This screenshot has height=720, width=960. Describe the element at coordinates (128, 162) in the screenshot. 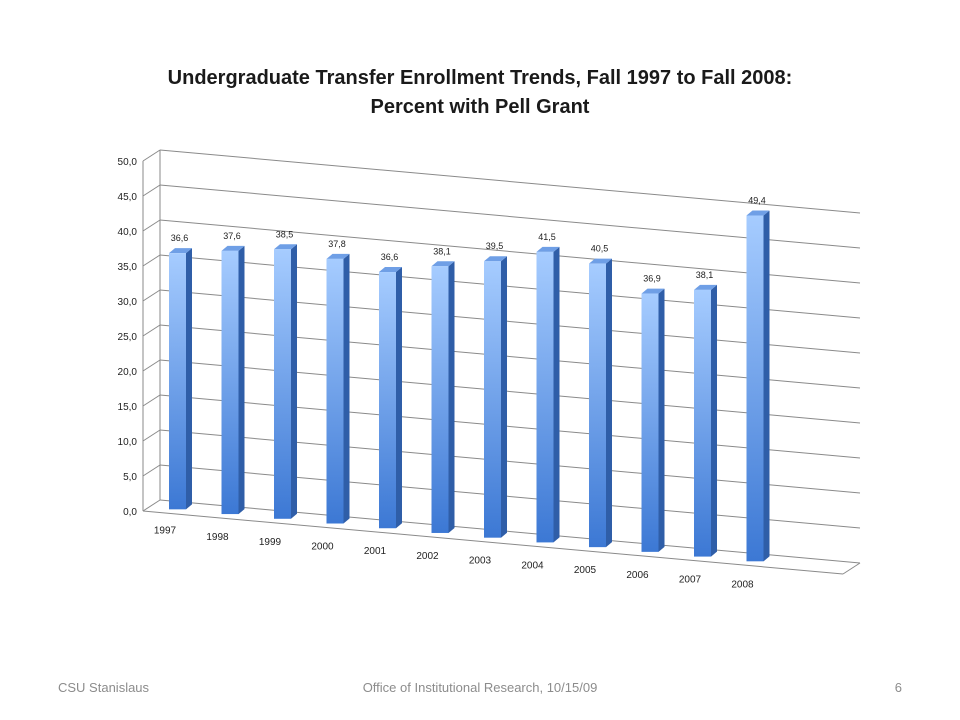

I see `y-tick-label: 50,0` at that location.